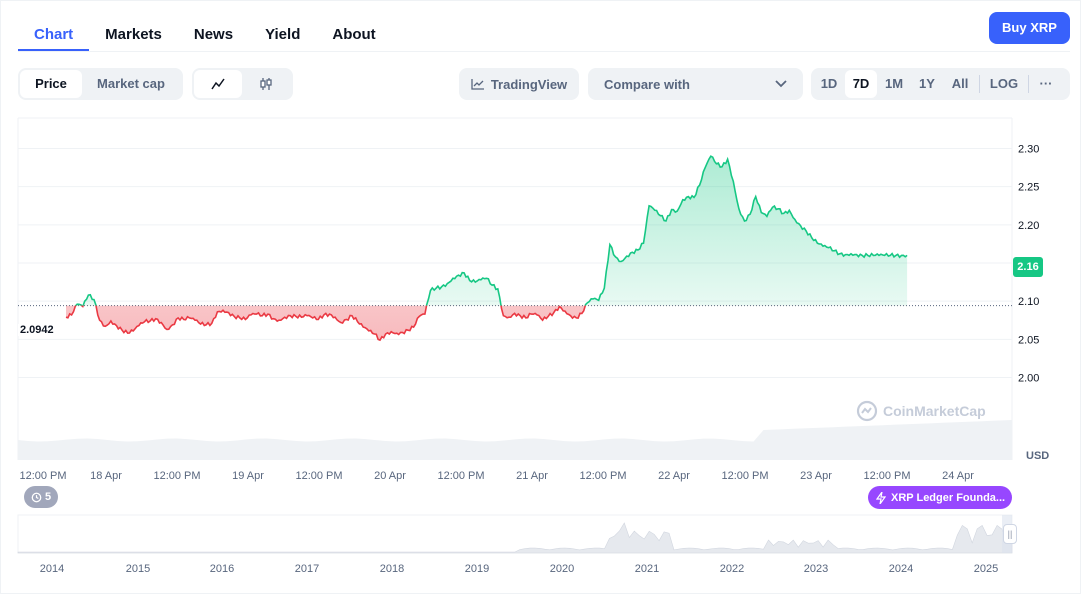  Describe the element at coordinates (1004, 83) in the screenshot. I see `log-scale-button: LOG` at that location.